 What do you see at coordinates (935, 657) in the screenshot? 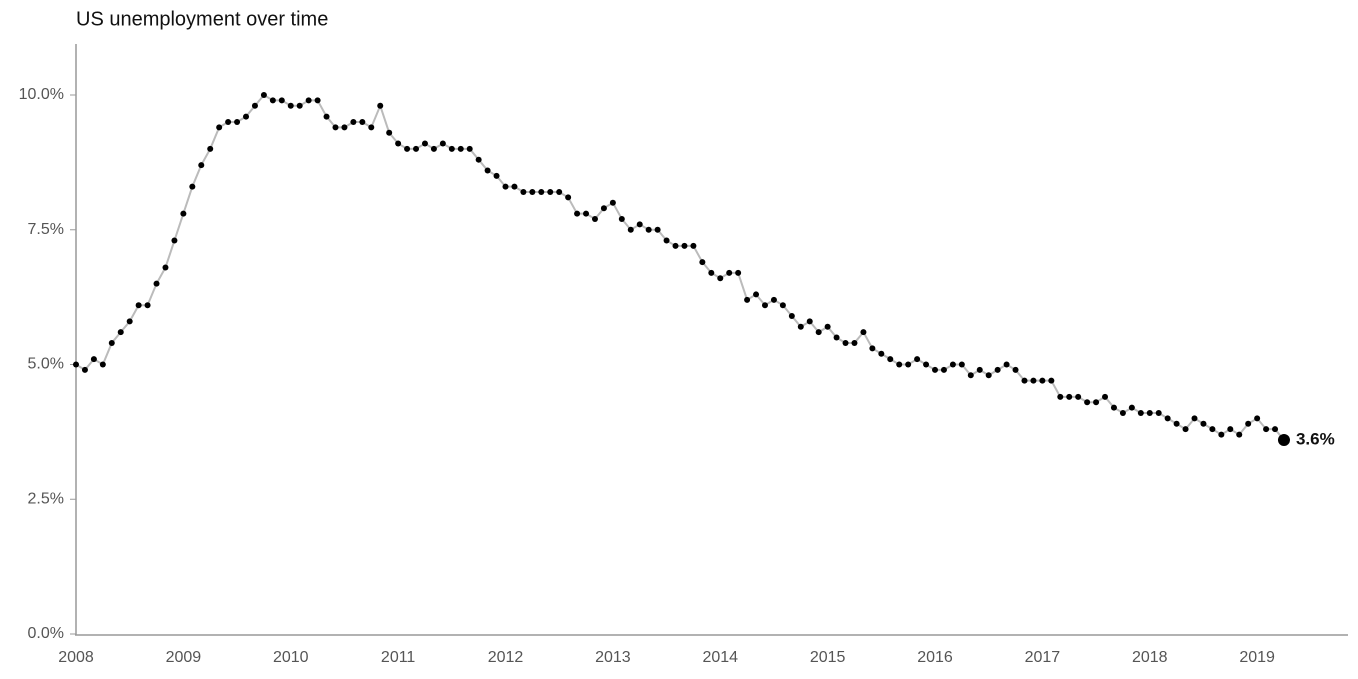
I see `x-tick-label: 2016` at bounding box center [935, 657].